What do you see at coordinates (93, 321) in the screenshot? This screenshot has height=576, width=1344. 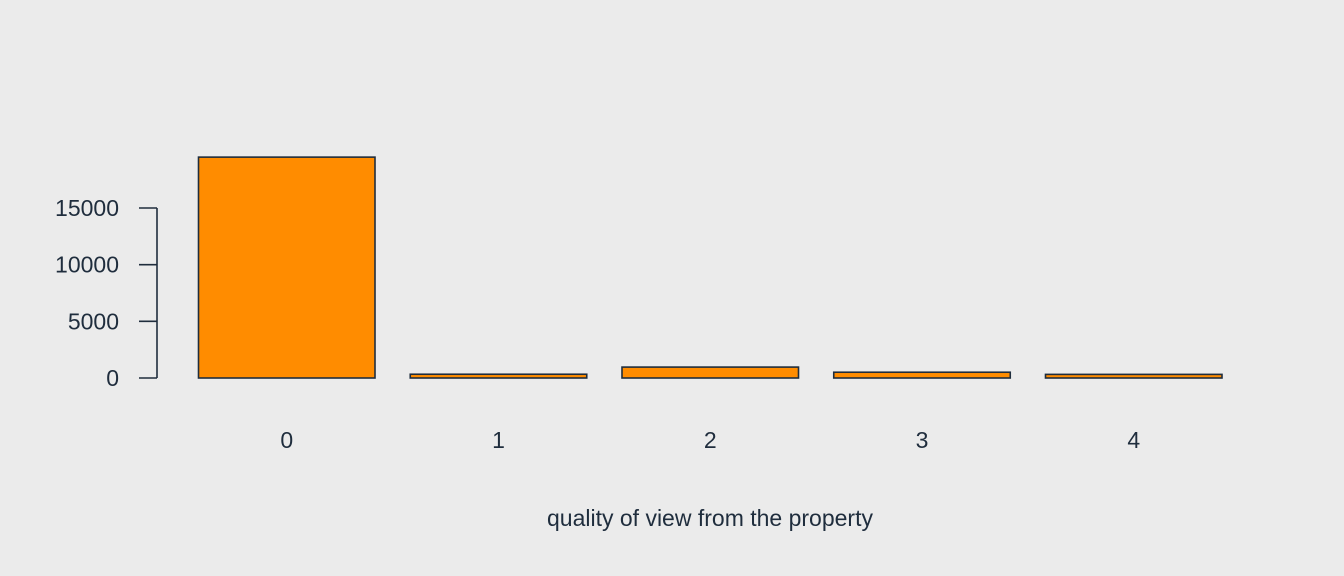 I see `y-tick-label: 5000` at bounding box center [93, 321].